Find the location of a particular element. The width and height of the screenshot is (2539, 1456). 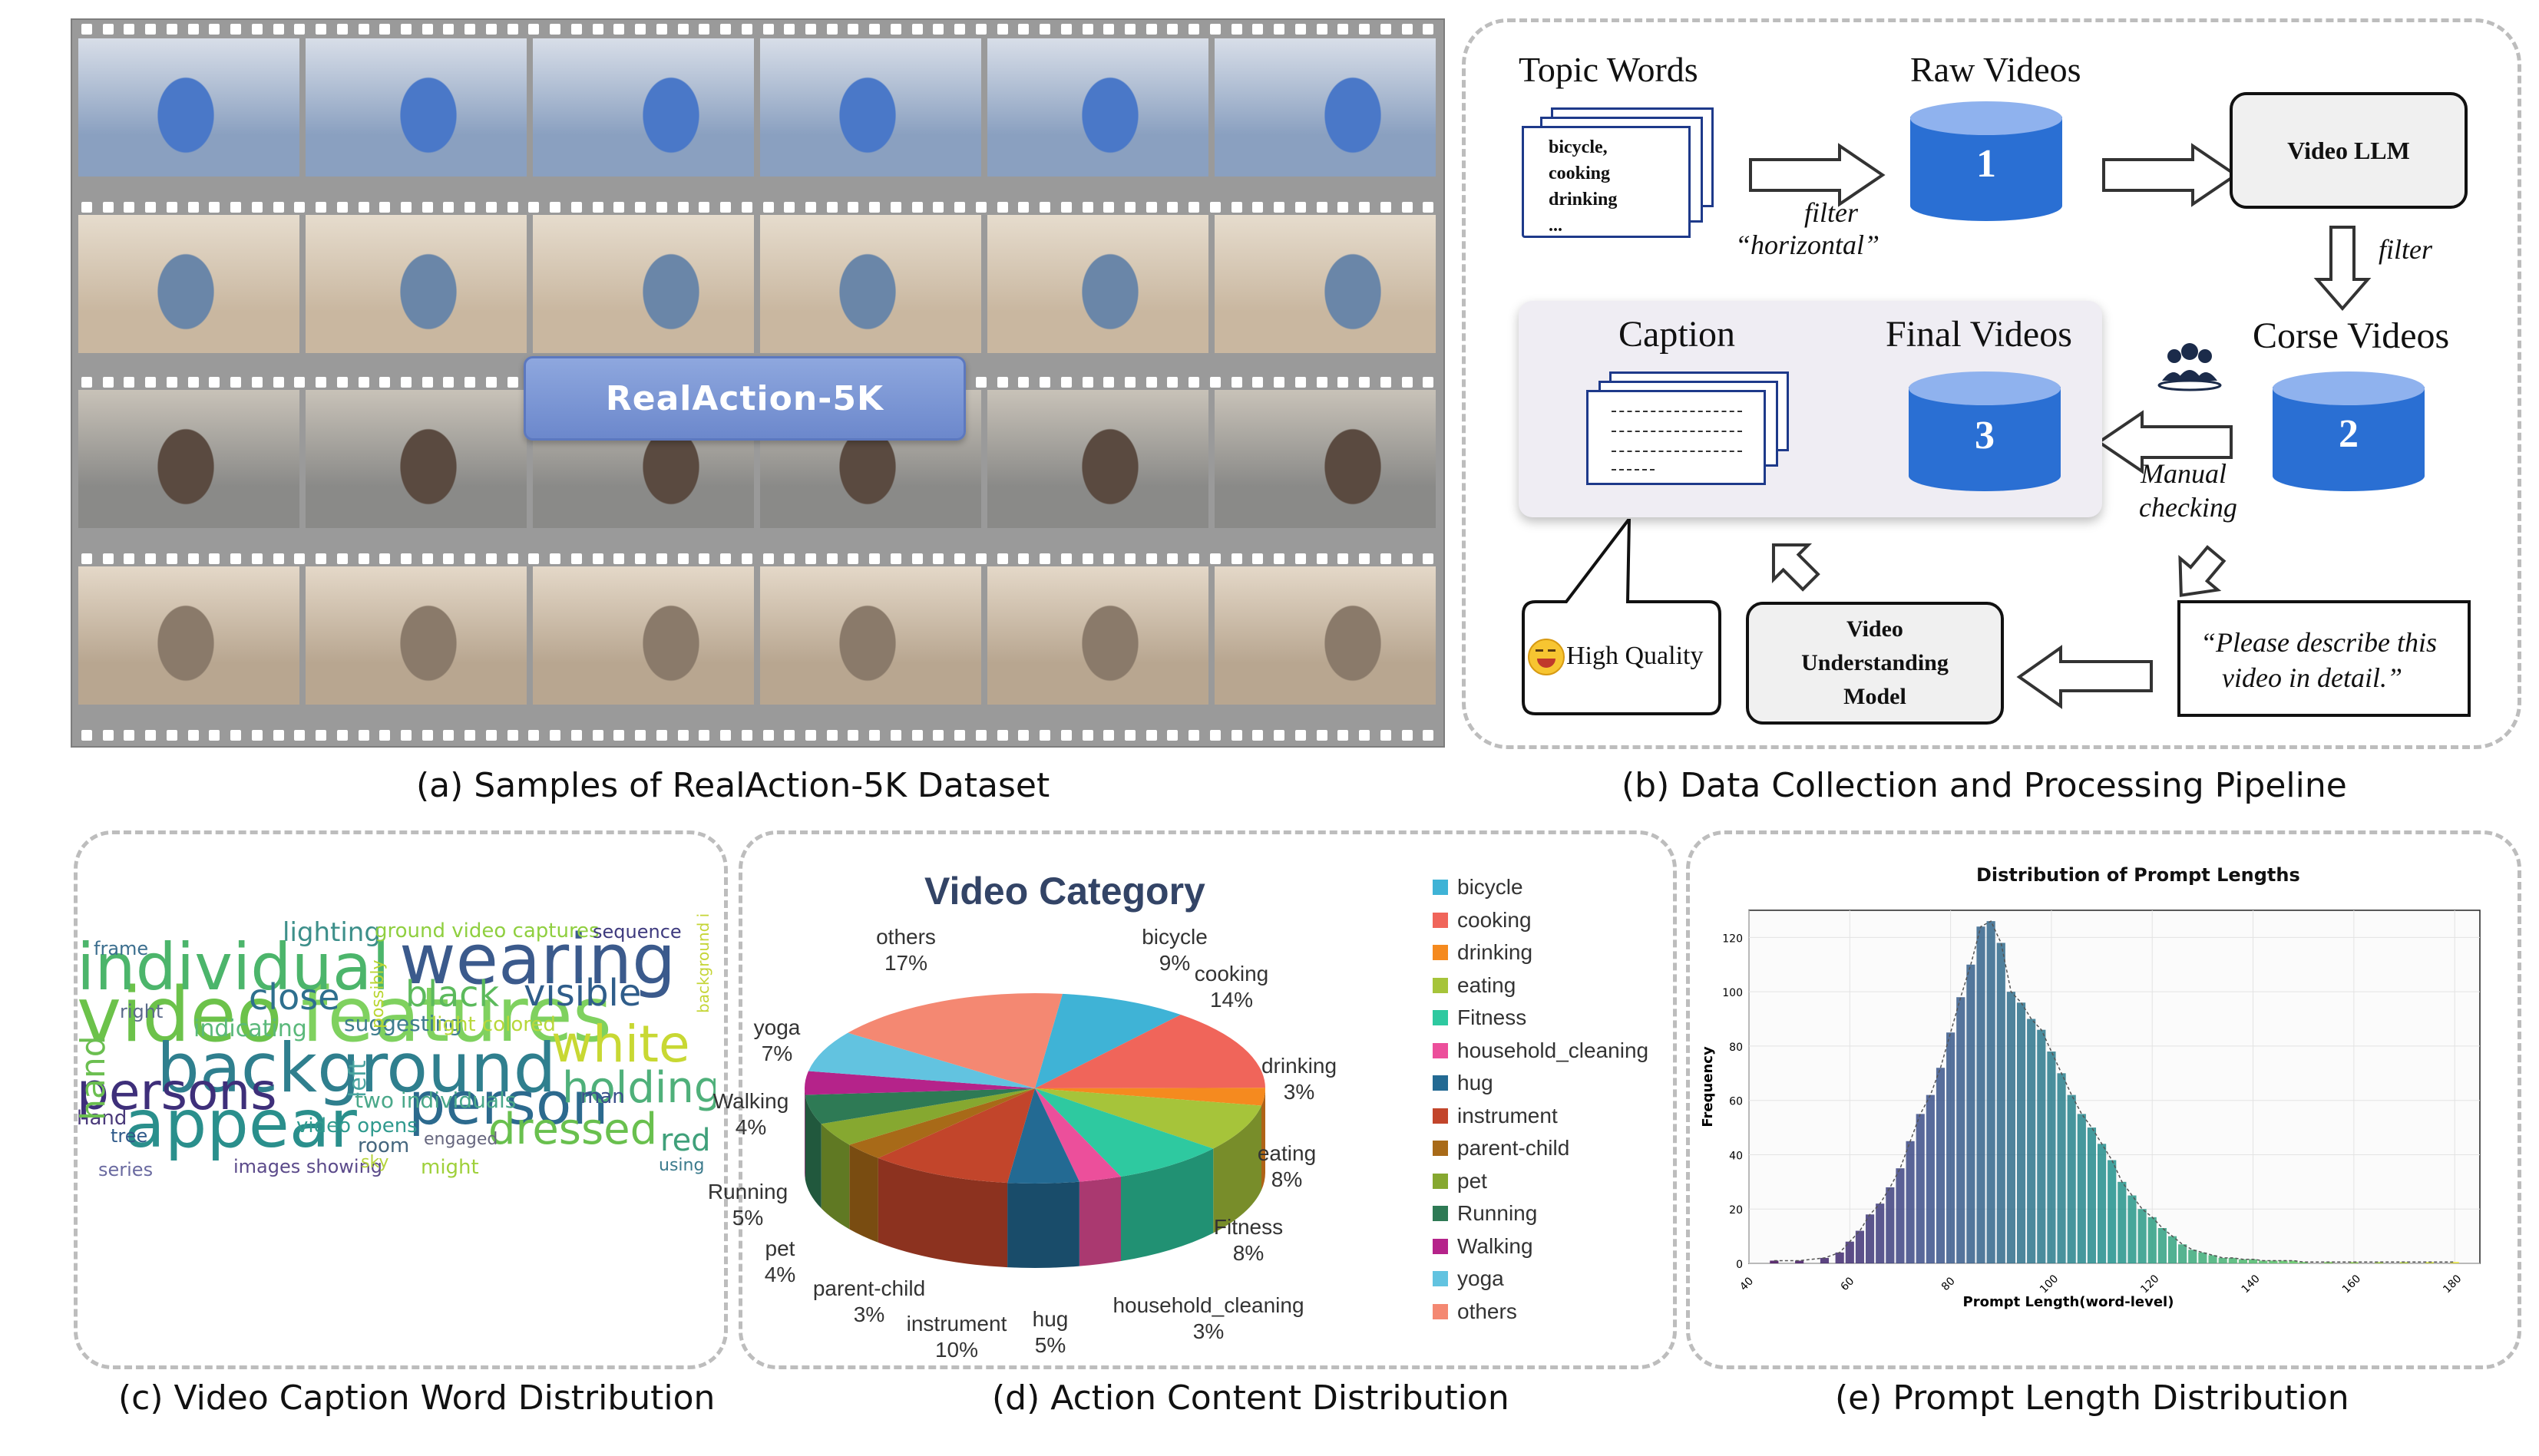

x-tick-label: 60 is located at coordinates (1848, 1284).